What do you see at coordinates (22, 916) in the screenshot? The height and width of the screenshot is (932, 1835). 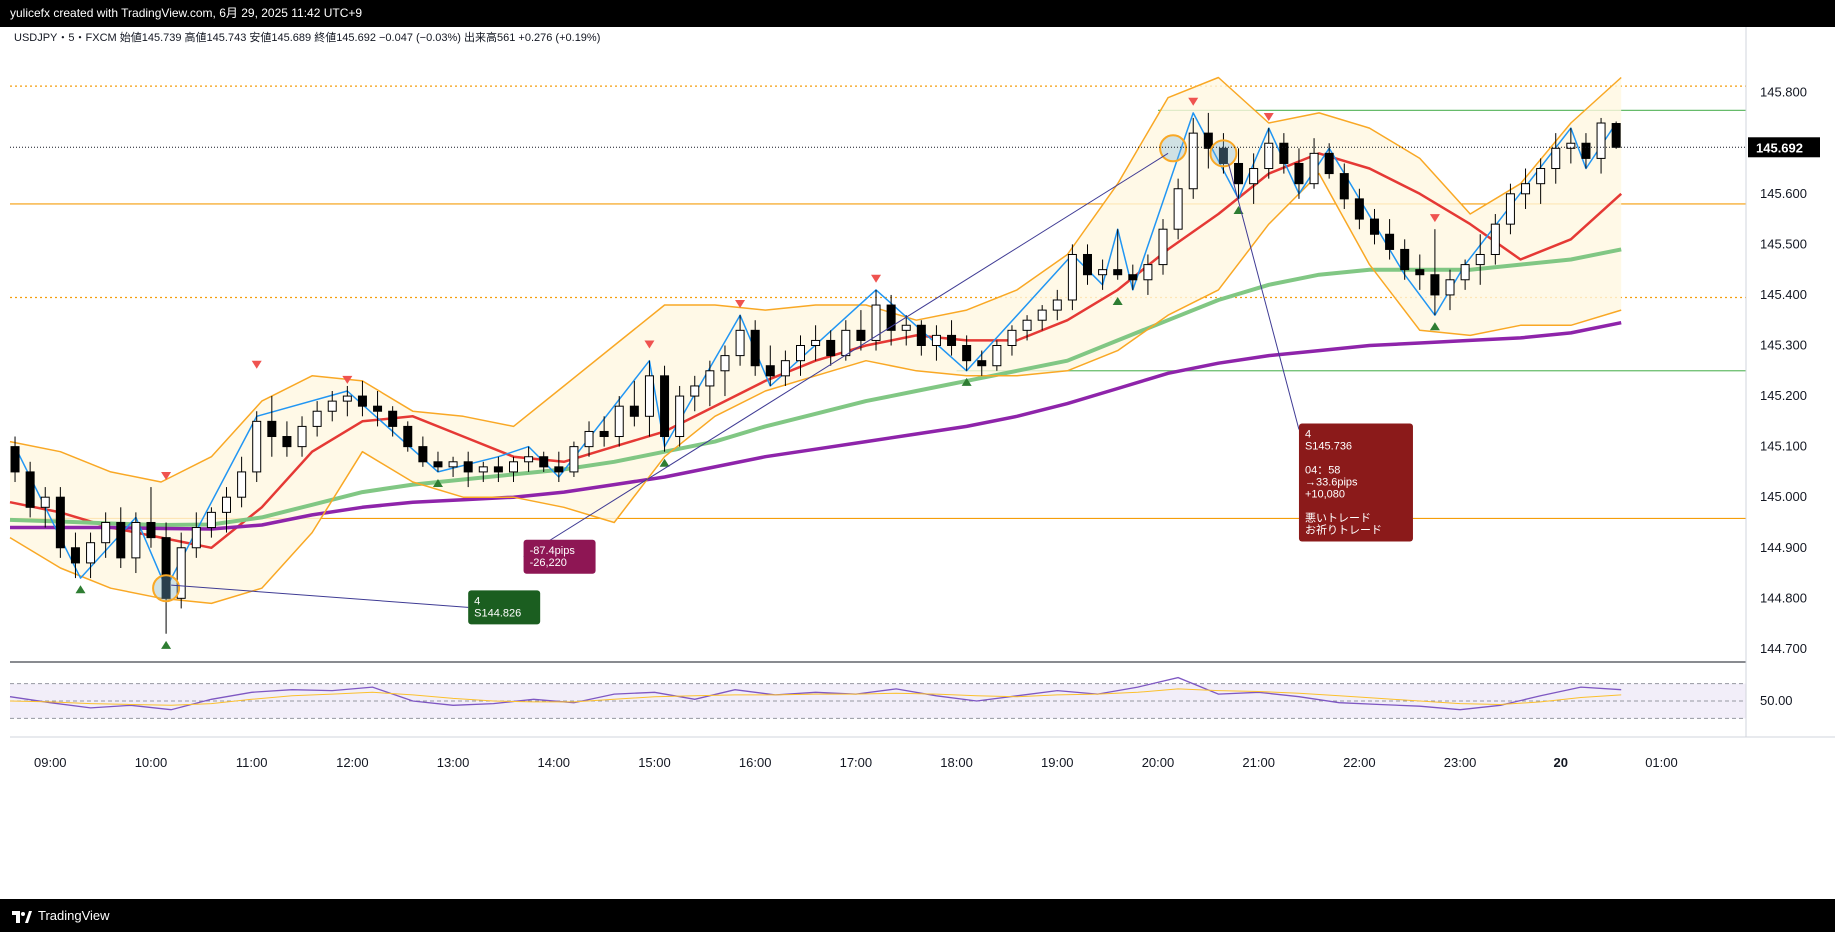 I see `tradingview-logo-icon` at bounding box center [22, 916].